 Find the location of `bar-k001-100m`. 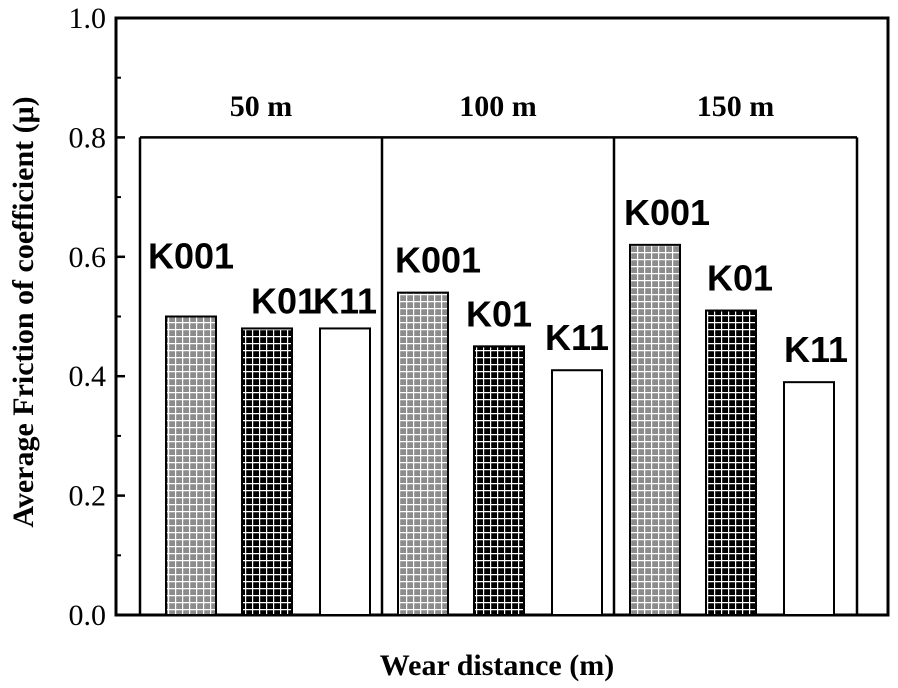

bar-k001-100m is located at coordinates (423, 453).